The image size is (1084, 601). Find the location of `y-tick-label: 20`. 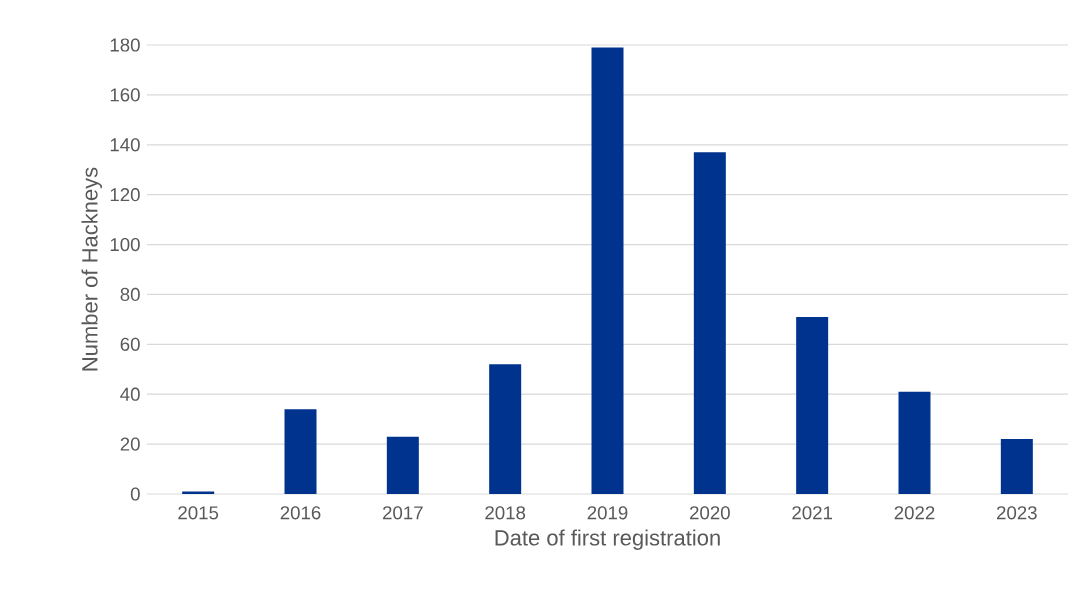

y-tick-label: 20 is located at coordinates (130, 444).